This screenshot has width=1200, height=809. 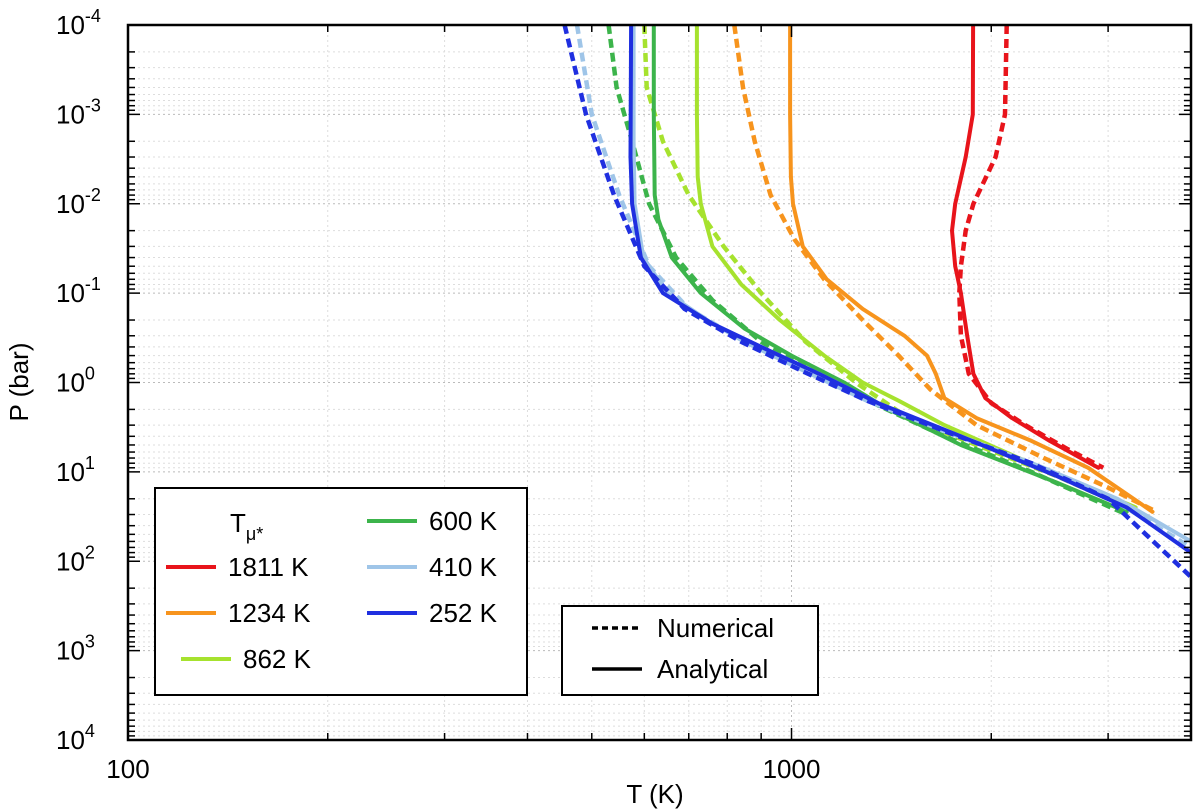 I want to click on legend-label-410-k: 410 K, so click(x=463, y=567).